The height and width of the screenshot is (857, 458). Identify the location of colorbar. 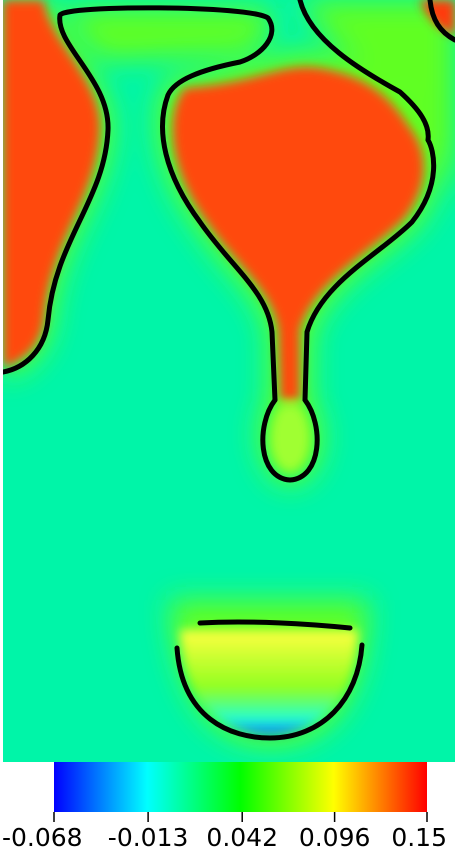
(240, 787).